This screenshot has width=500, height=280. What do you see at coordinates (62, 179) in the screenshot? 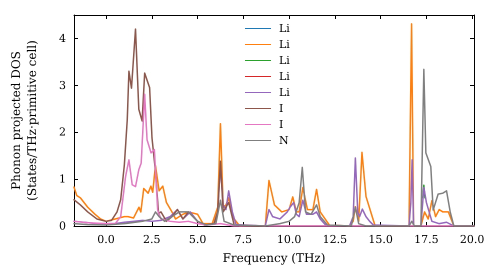
I see `y-tick-label: 1` at bounding box center [62, 179].